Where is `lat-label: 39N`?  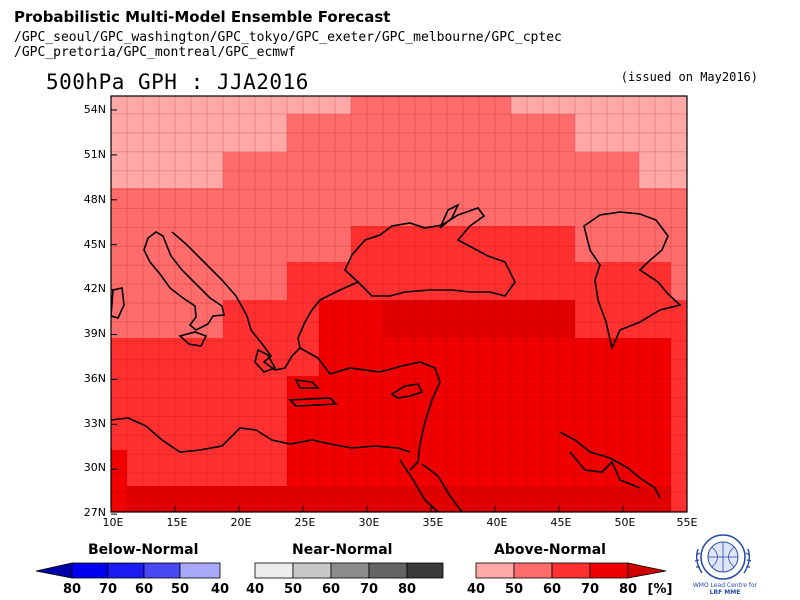 lat-label: 39N is located at coordinates (95, 333).